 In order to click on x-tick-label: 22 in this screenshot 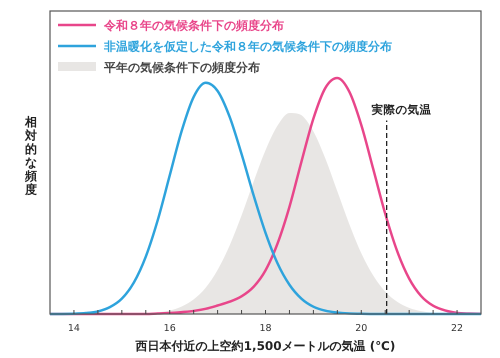, I will do `click(457, 328)`.